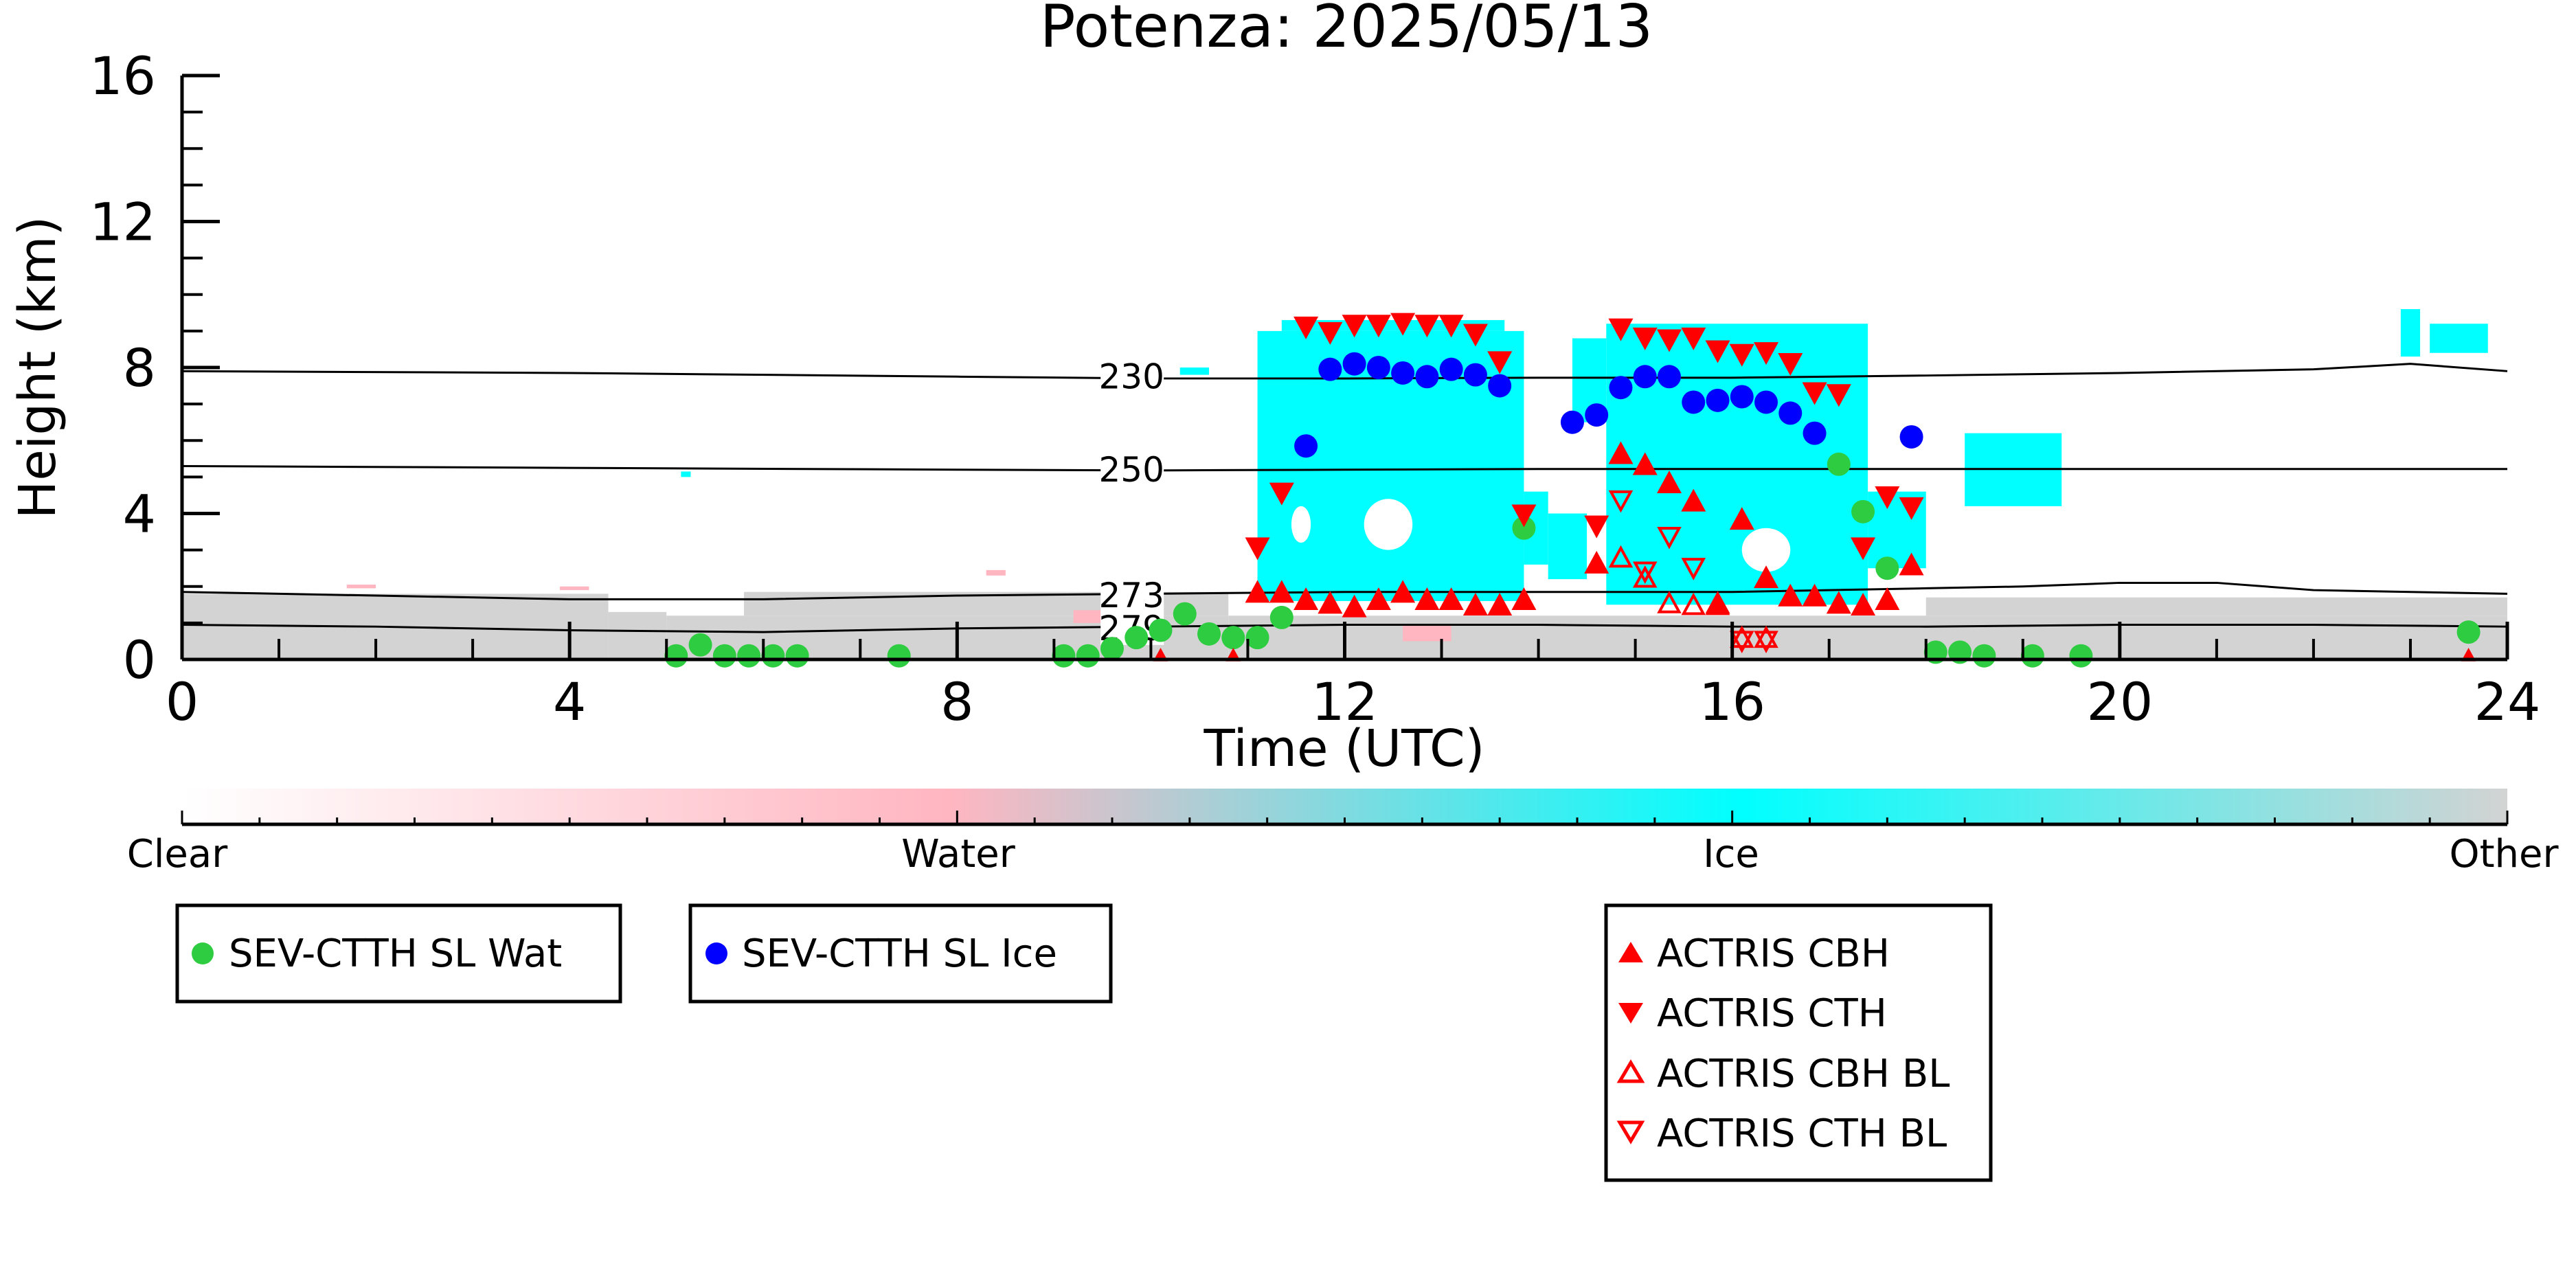  I want to click on legend-cbh-bl-label: ACTRIS CBH BL, so click(1803, 1074).